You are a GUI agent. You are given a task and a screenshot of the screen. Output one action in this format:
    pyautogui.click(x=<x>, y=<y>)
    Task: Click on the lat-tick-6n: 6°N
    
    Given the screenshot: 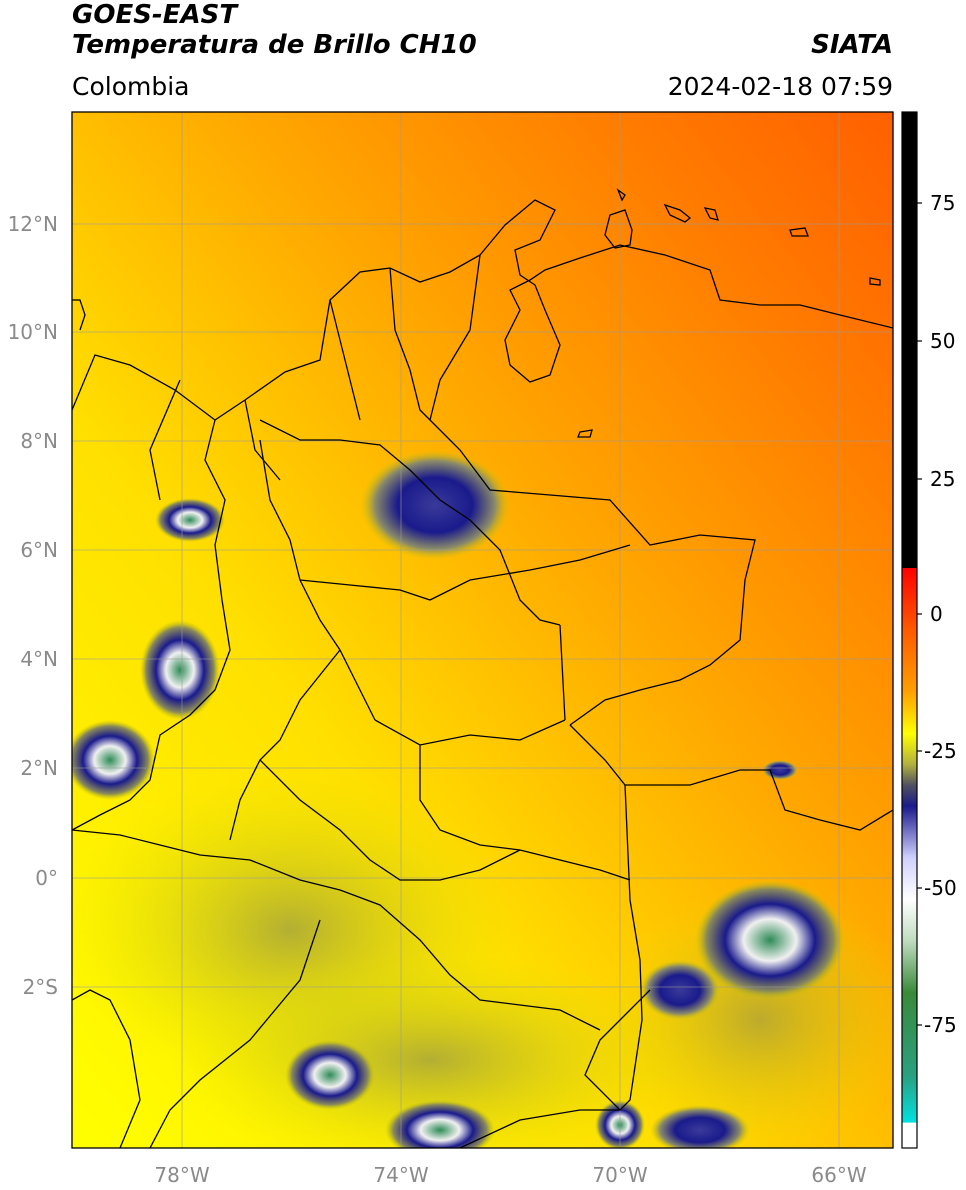 What is the action you would take?
    pyautogui.click(x=39, y=550)
    